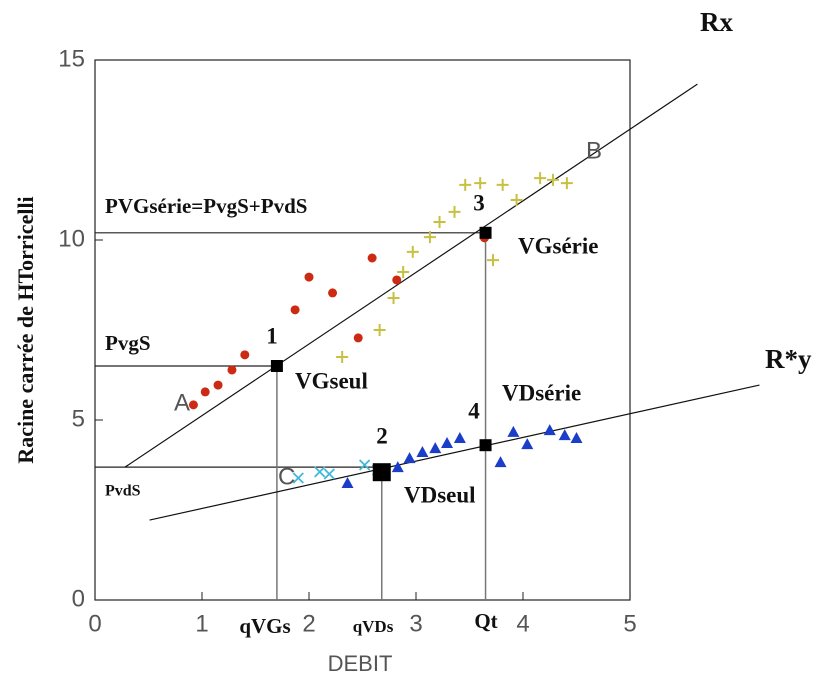  Describe the element at coordinates (382, 435) in the screenshot. I see `point-label: 2` at that location.